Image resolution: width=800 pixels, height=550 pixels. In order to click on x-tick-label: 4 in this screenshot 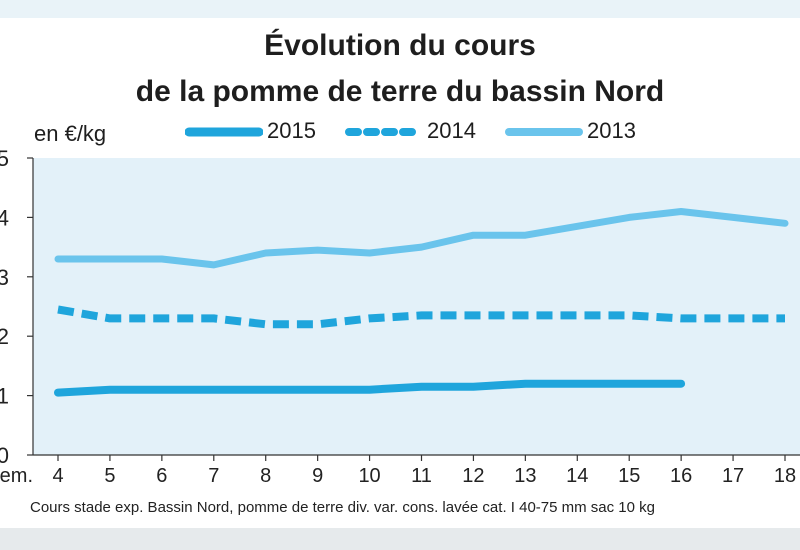, I will do `click(57, 476)`.